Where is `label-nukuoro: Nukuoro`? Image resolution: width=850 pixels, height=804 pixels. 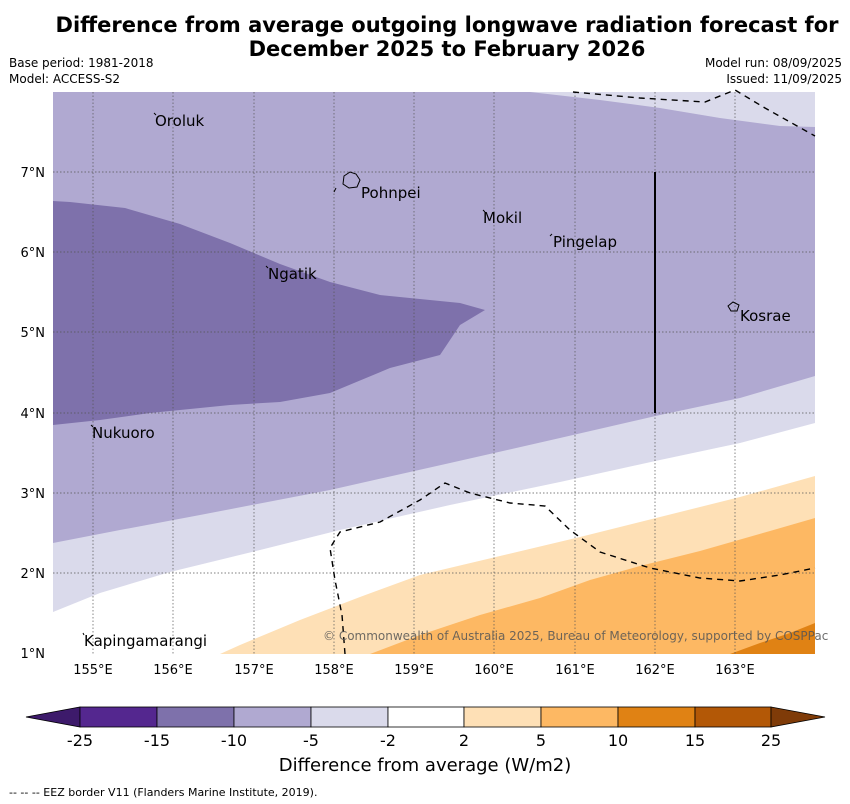 label-nukuoro: Nukuoro is located at coordinates (123, 433).